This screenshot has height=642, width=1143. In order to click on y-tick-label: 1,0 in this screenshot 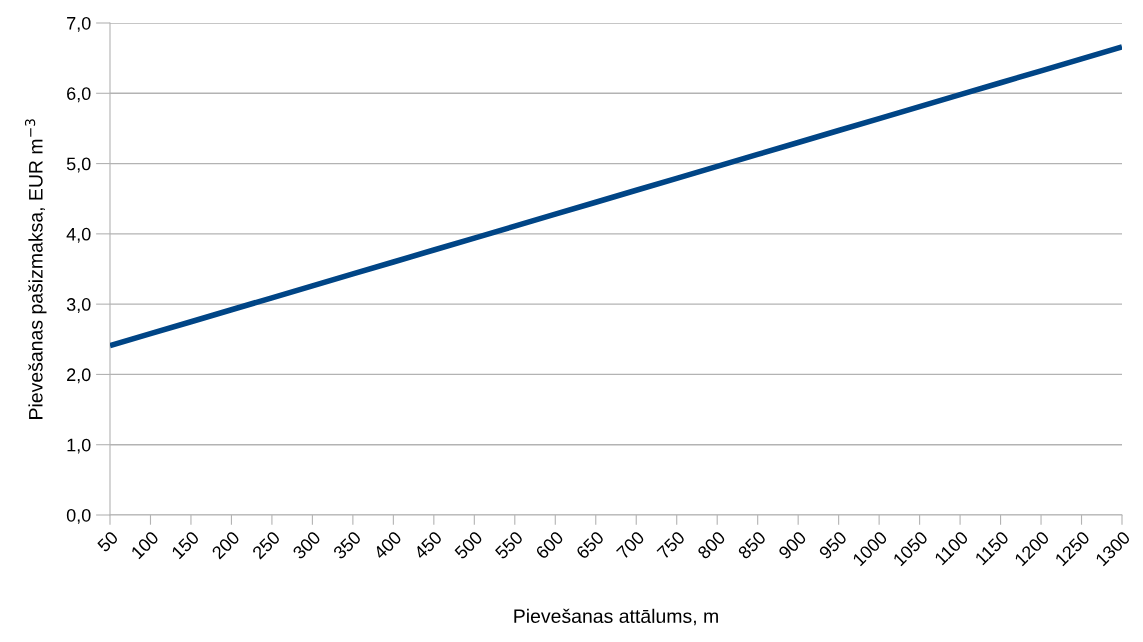, I will do `click(79, 446)`.